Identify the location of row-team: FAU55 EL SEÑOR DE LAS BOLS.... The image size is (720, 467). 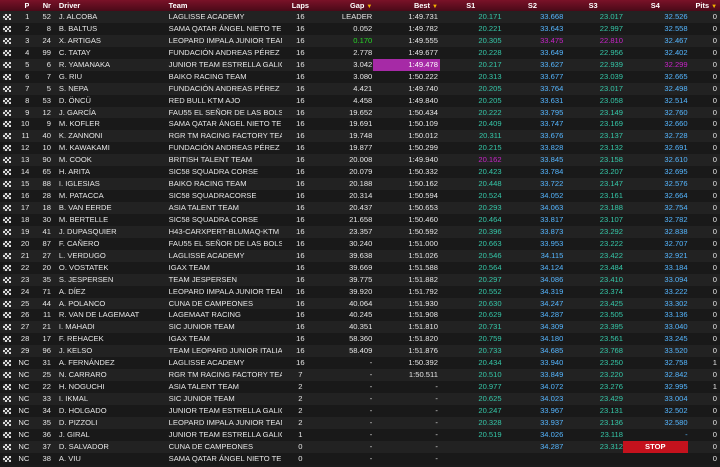
(225, 112).